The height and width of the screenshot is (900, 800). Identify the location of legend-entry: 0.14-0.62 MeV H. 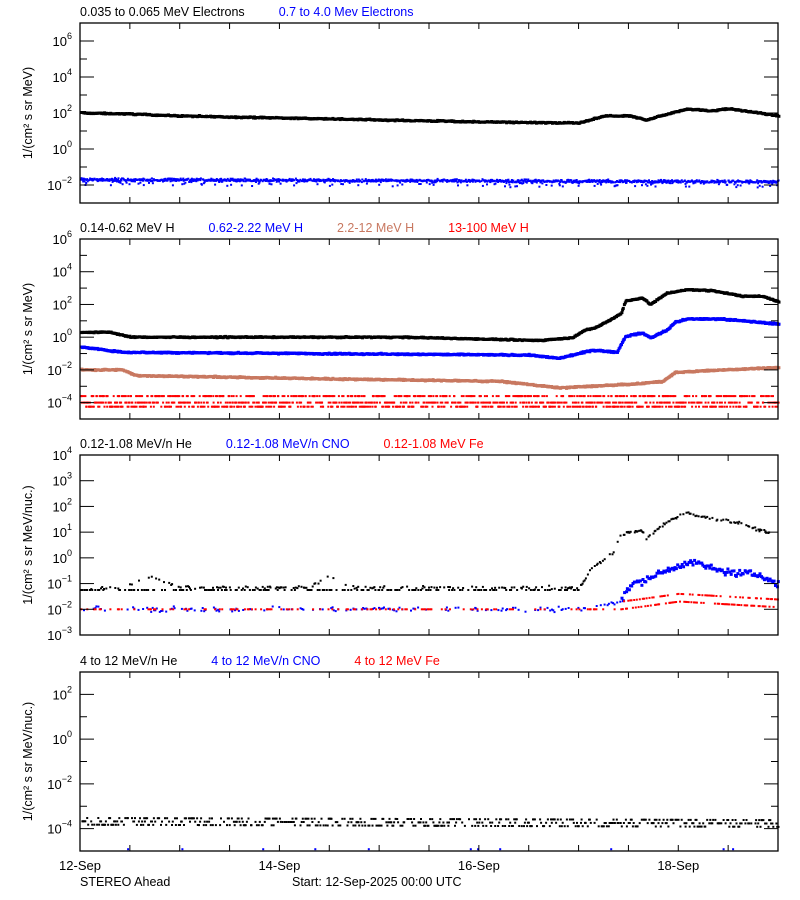
(127, 228).